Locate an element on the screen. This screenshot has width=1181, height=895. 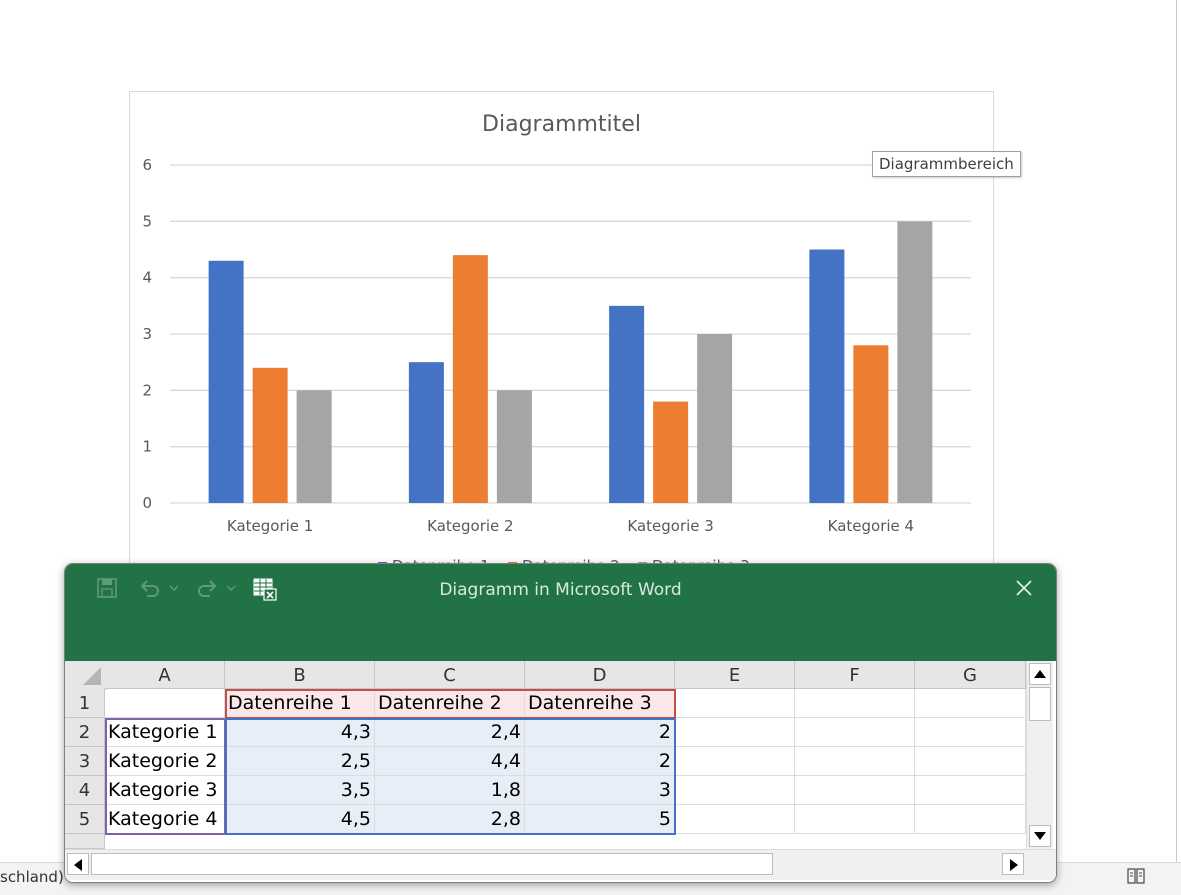
cell-e3 is located at coordinates (735, 761).